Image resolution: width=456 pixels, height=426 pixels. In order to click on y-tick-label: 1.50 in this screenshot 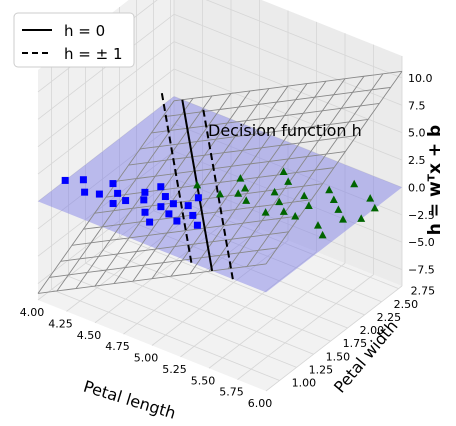, I will do `click(338, 356)`.